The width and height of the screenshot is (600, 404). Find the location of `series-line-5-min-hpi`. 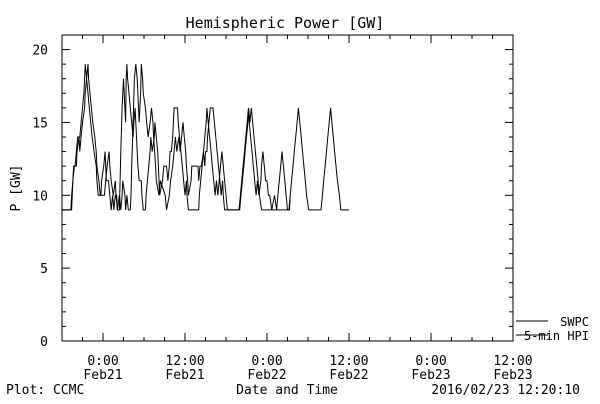

series-line-5-min-hpi is located at coordinates (176, 137).